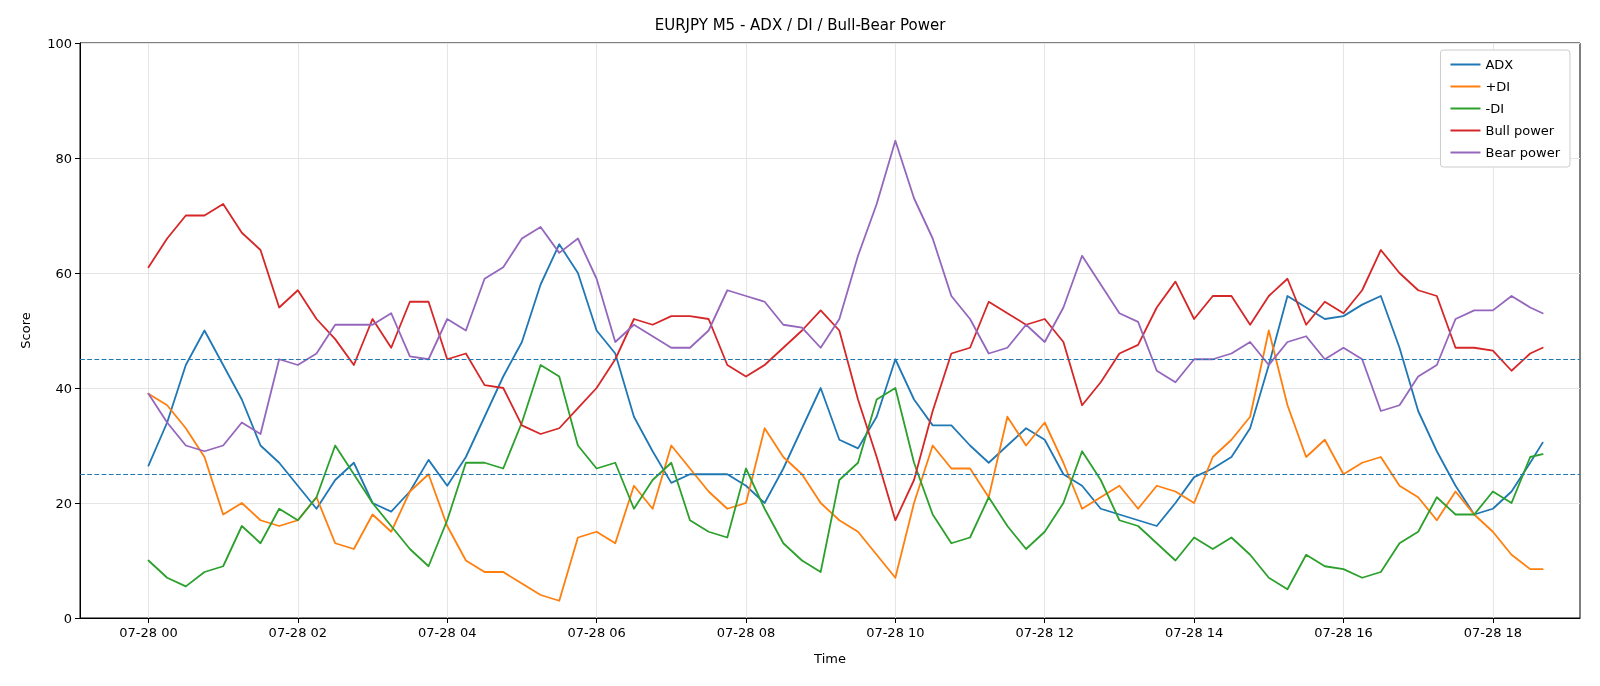 Image resolution: width=1600 pixels, height=686 pixels. I want to click on x-axis-title: Time, so click(829, 658).